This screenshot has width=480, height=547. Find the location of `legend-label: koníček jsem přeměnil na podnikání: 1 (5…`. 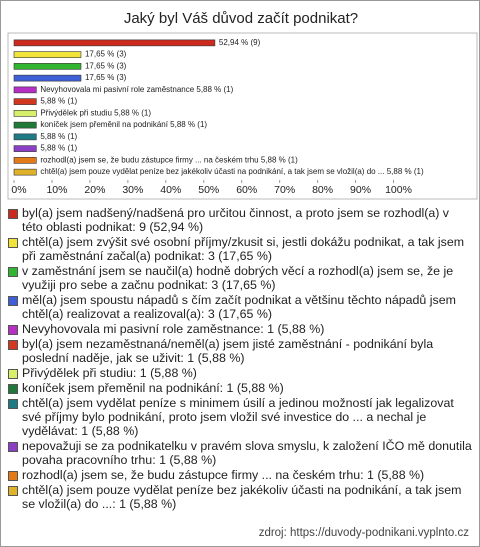

legend-label: koníček jsem přeměnil na podnikání: 1 (5… is located at coordinates (153, 388).